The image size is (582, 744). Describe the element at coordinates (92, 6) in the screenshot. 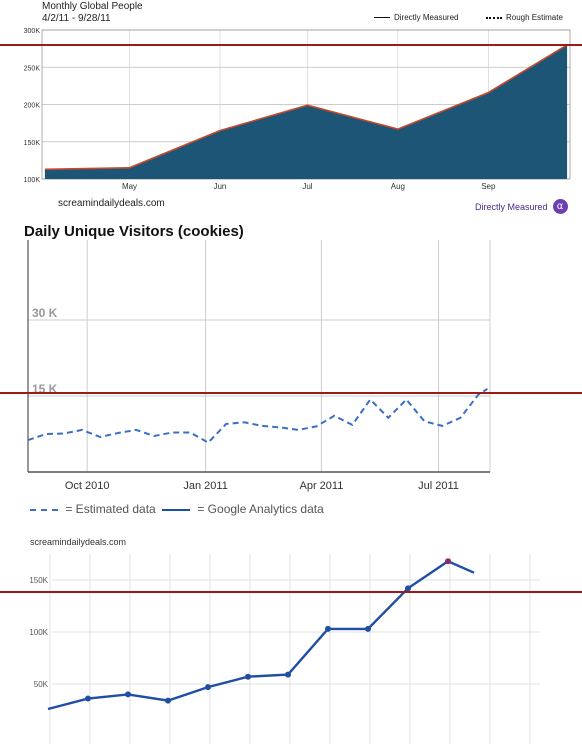

I see `chart1-title: Monthly Global People` at that location.